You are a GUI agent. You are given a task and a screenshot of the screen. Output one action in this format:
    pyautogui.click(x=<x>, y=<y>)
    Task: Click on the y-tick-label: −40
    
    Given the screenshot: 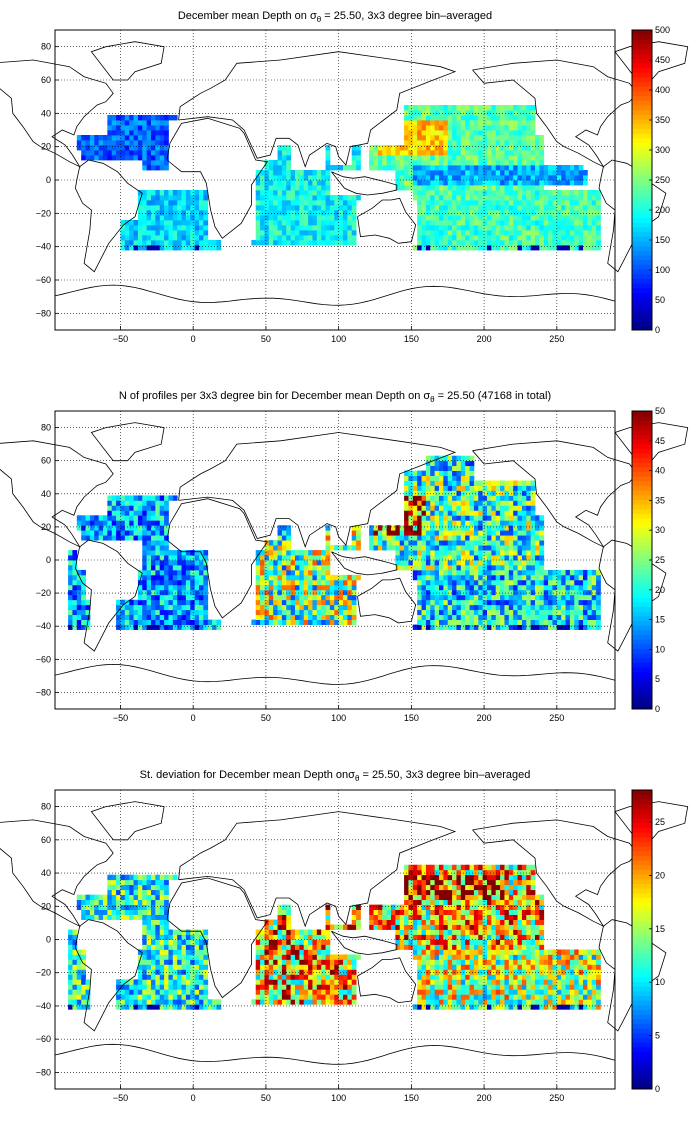 What is the action you would take?
    pyautogui.click(x=43, y=626)
    